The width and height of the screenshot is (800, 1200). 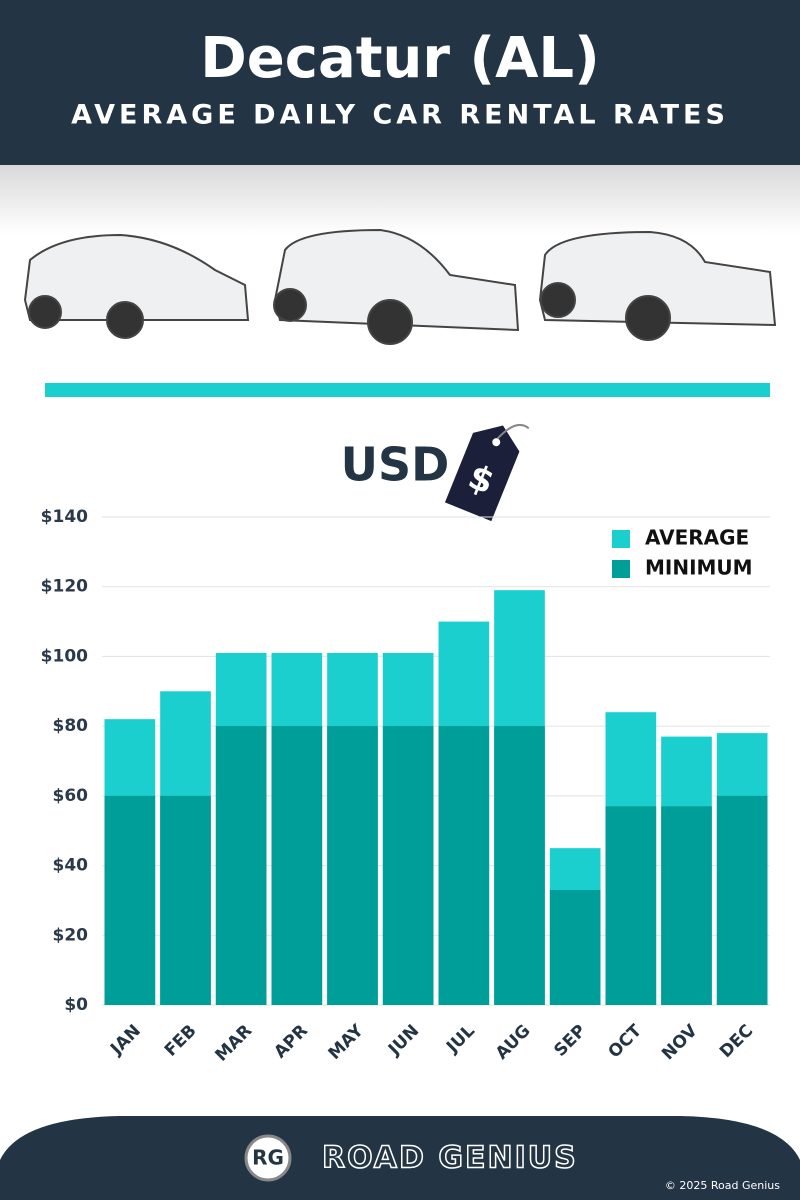 I want to click on header-fade, so click(x=400, y=200).